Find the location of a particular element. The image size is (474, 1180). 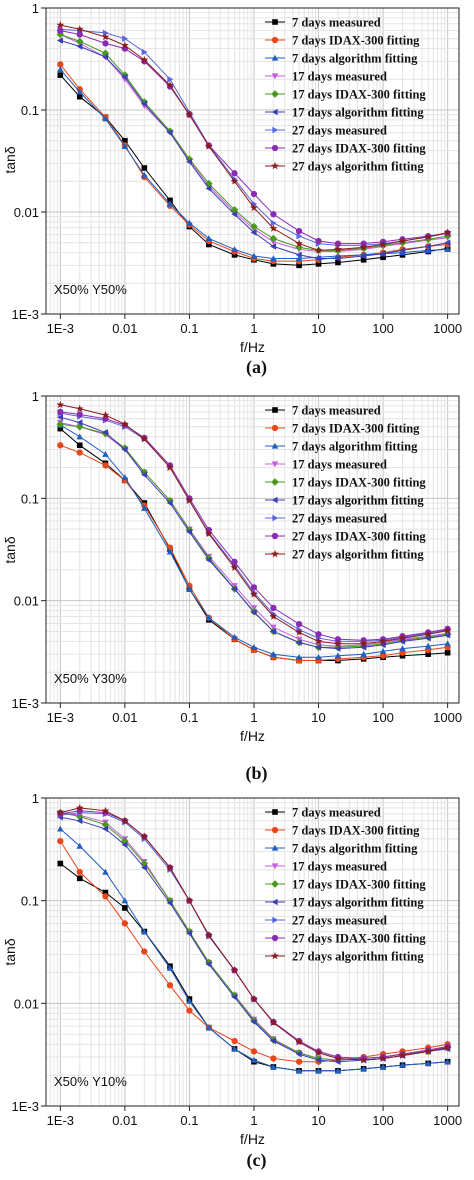

legend-label: 27 days algorithm fitting is located at coordinates (358, 957).